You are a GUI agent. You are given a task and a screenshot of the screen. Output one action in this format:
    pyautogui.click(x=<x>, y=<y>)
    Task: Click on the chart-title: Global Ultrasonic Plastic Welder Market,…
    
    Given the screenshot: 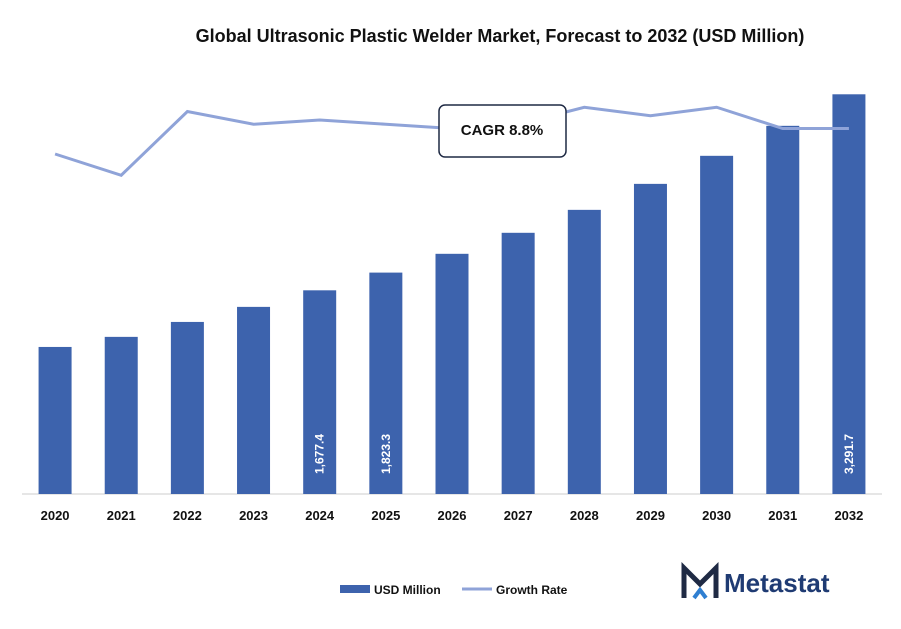 What is the action you would take?
    pyautogui.click(x=500, y=36)
    